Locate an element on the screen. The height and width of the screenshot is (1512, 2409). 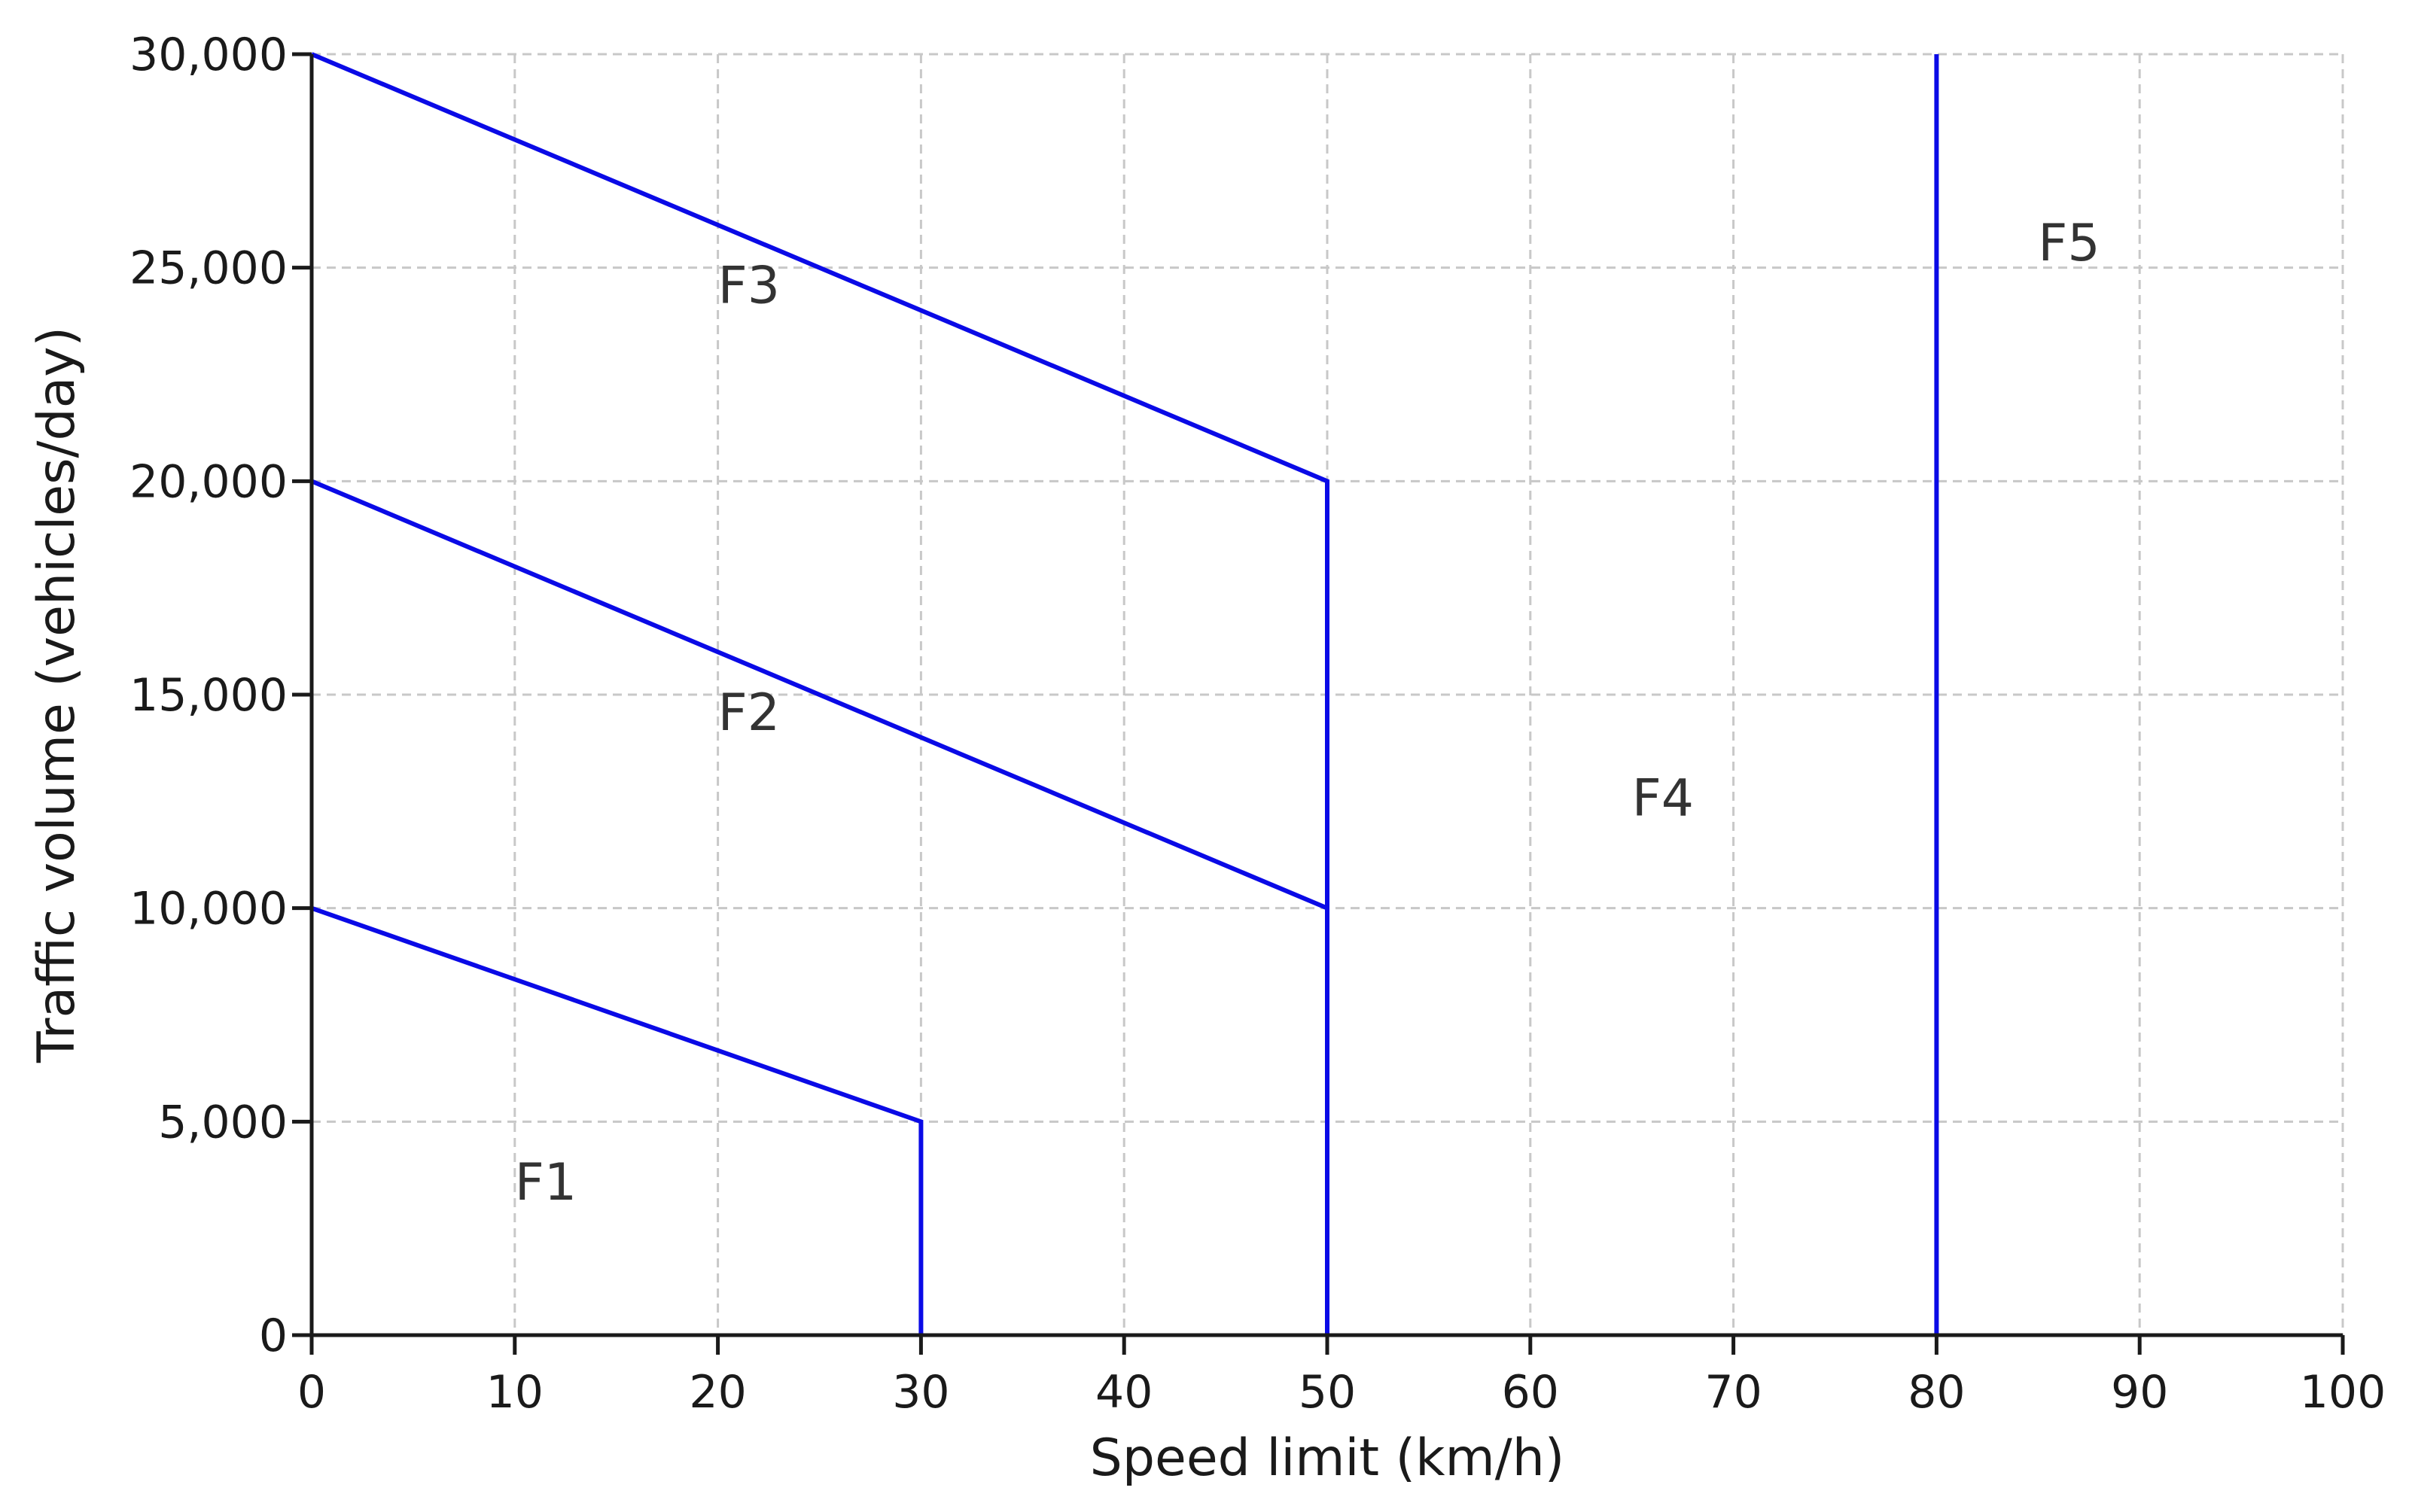
zone-label-f3: F3 is located at coordinates (749, 287).